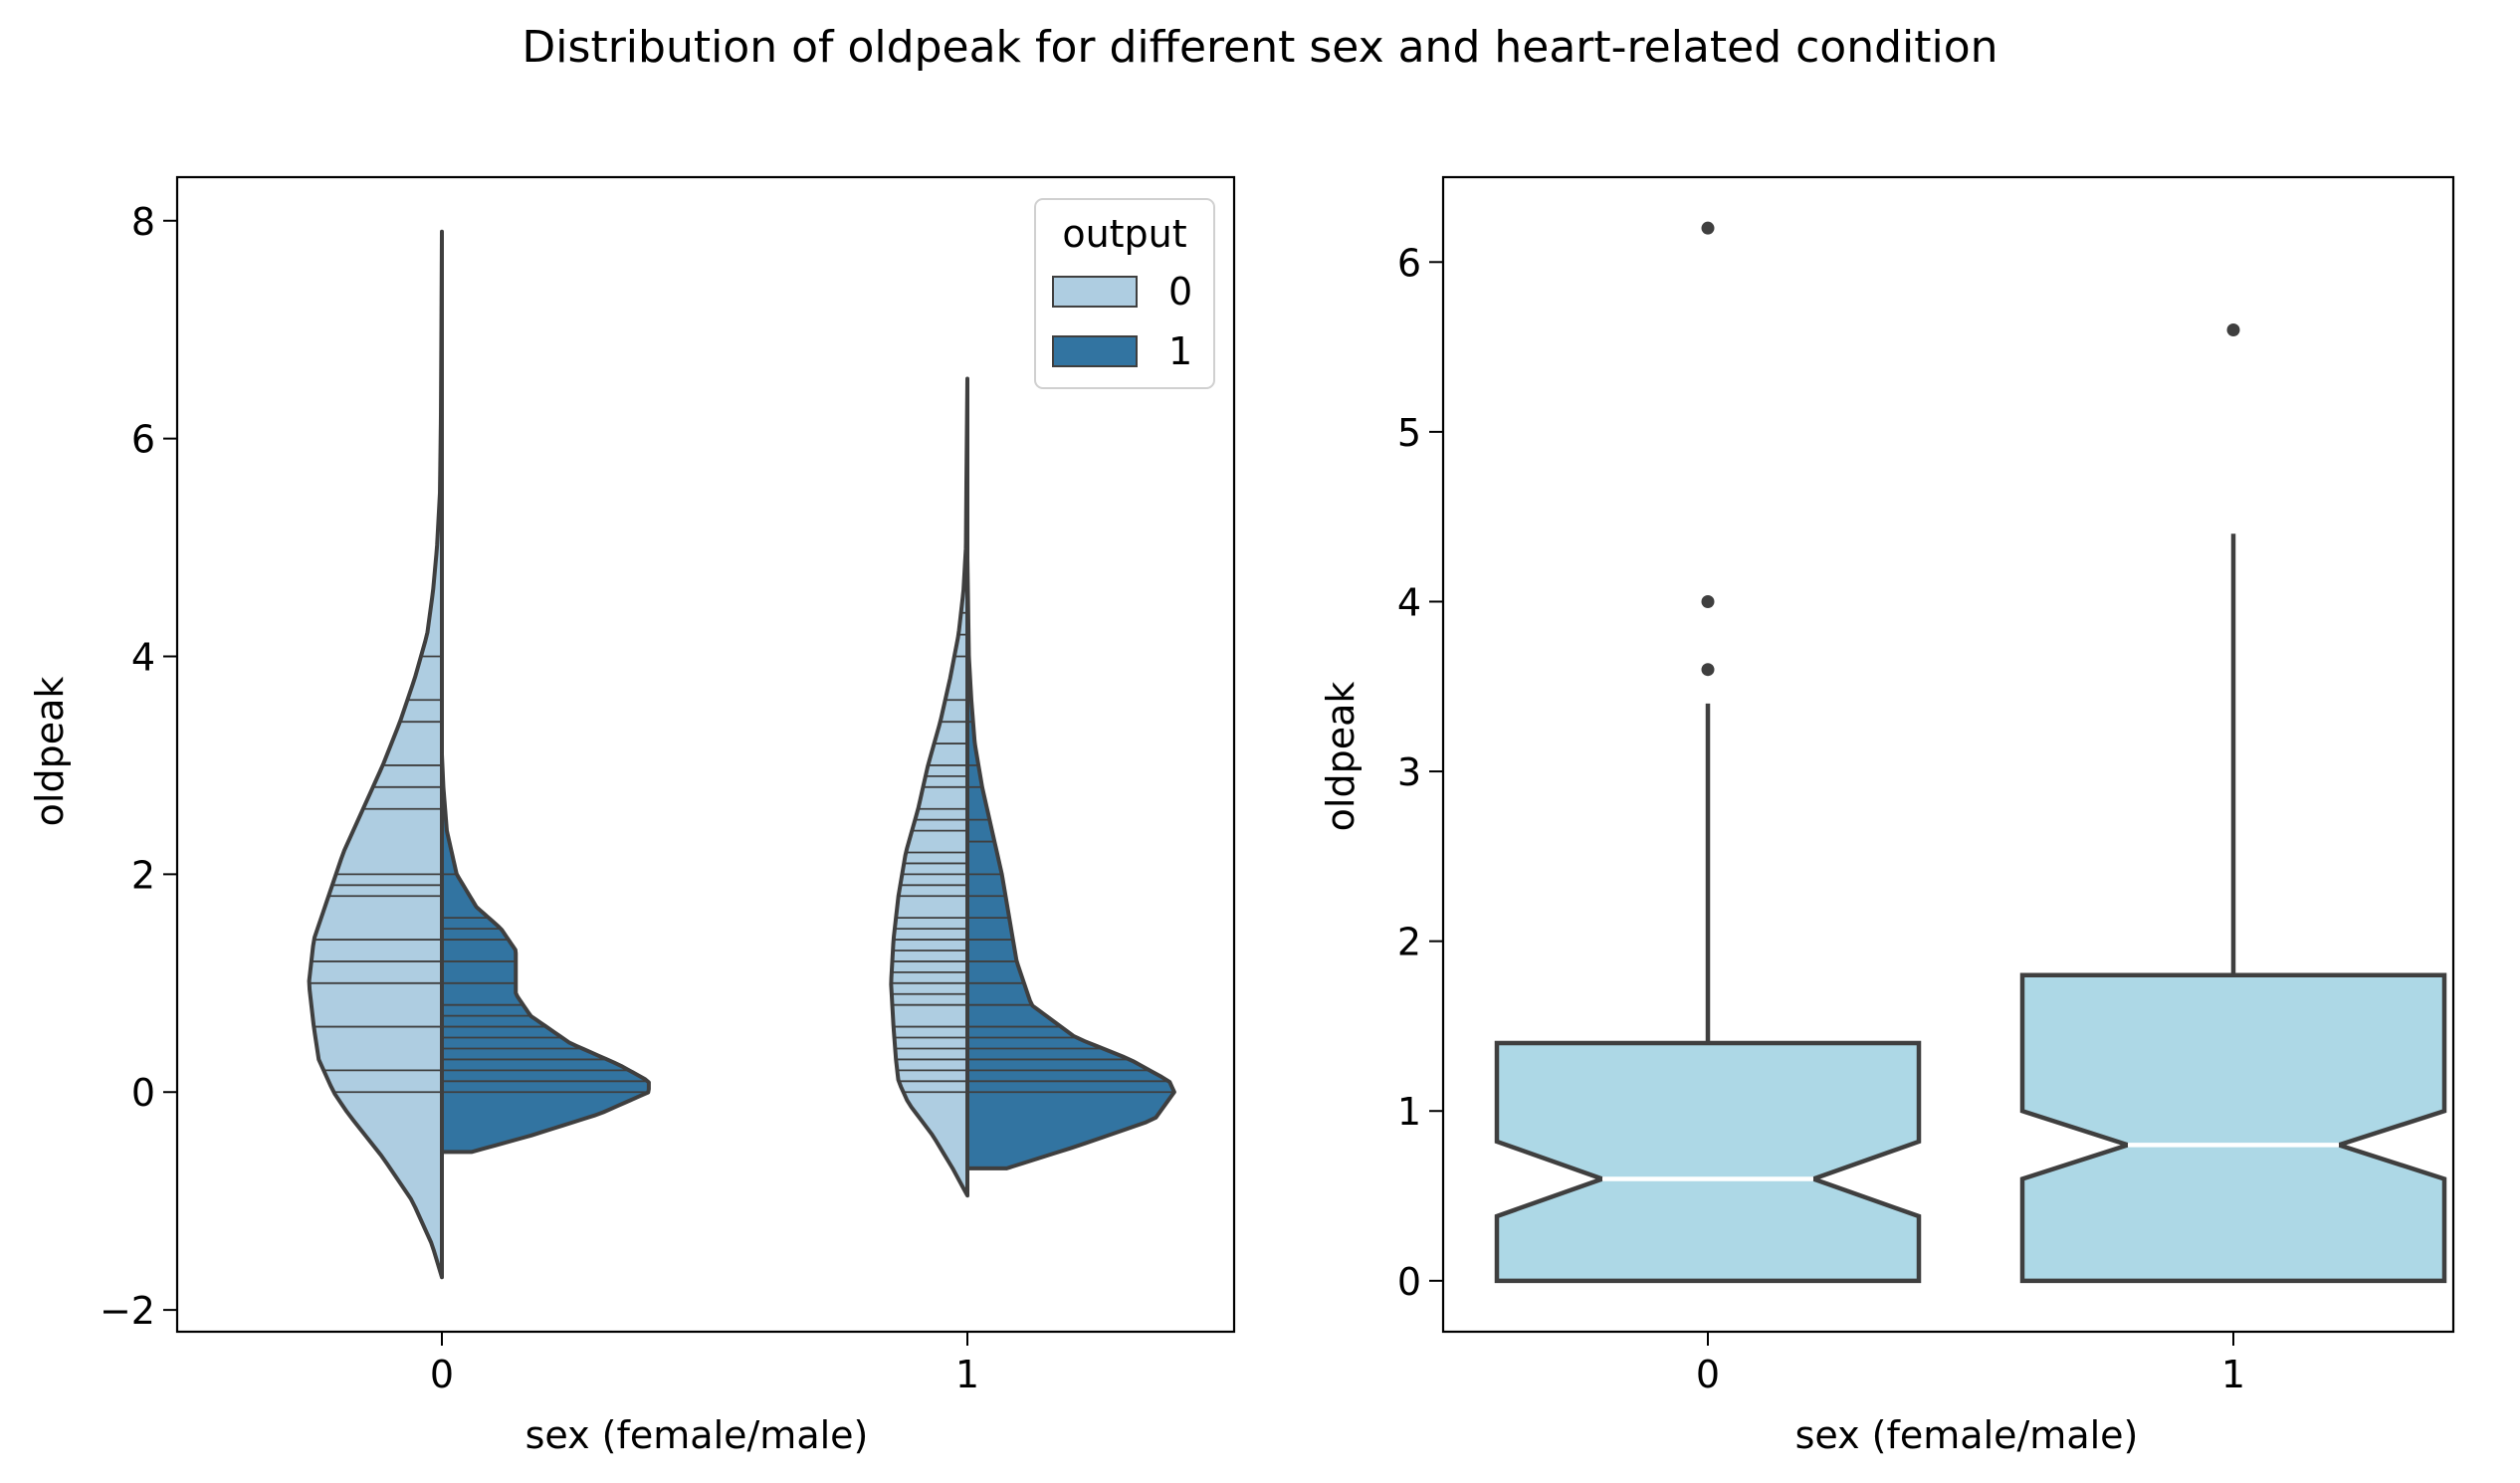 This screenshot has width=2520, height=1483. What do you see at coordinates (1409, 1112) in the screenshot?
I see `box-y-tick-label: 1` at bounding box center [1409, 1112].